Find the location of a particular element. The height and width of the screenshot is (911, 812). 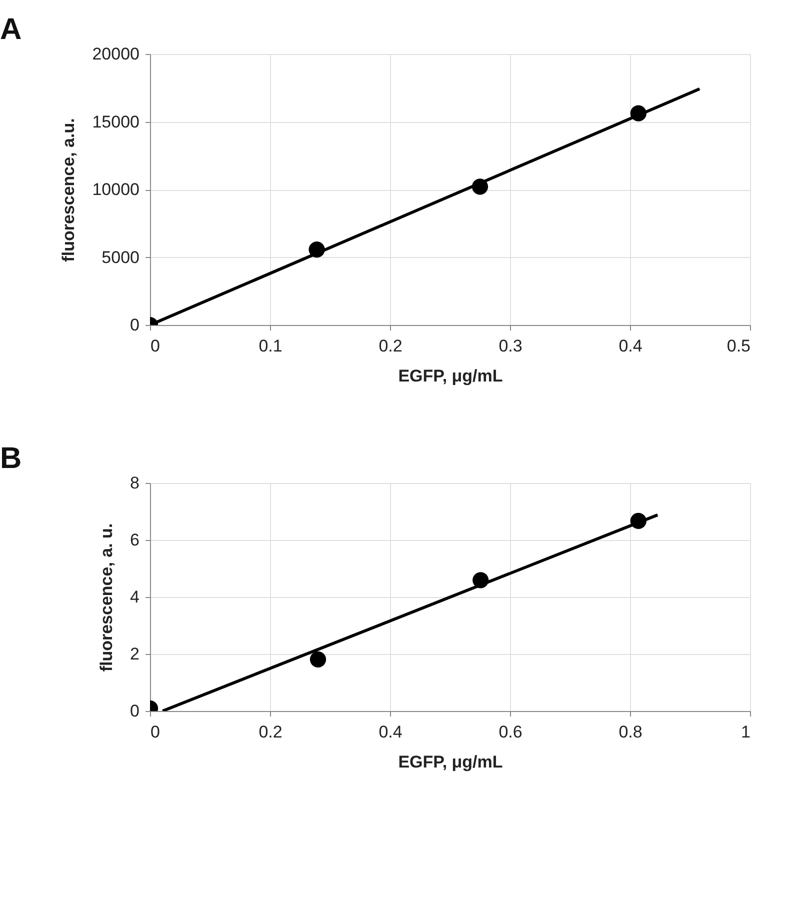

y-axis-title: fluorescence, a. u. is located at coordinates (106, 597).